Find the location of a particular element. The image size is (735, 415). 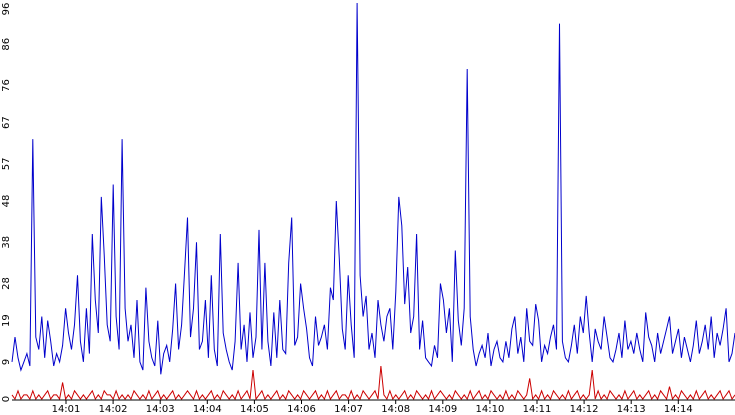

y-tick-label: 19 is located at coordinates (6, 320).